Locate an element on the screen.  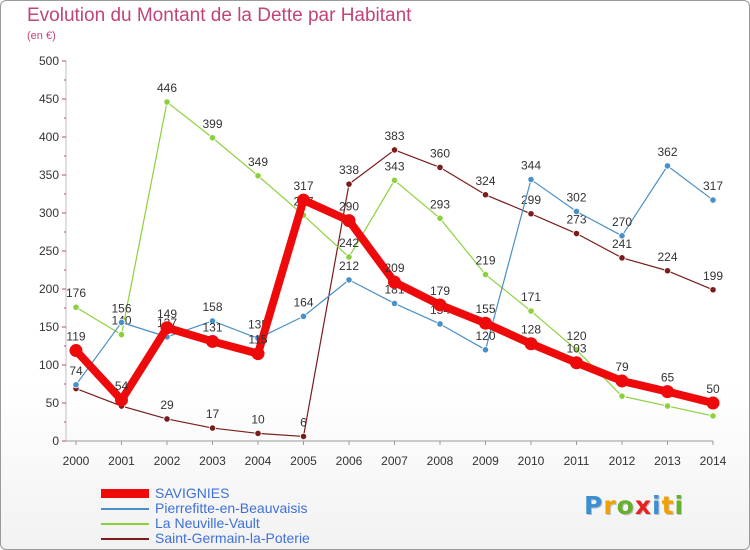
y-tick-label: 0 is located at coordinates (55, 441).